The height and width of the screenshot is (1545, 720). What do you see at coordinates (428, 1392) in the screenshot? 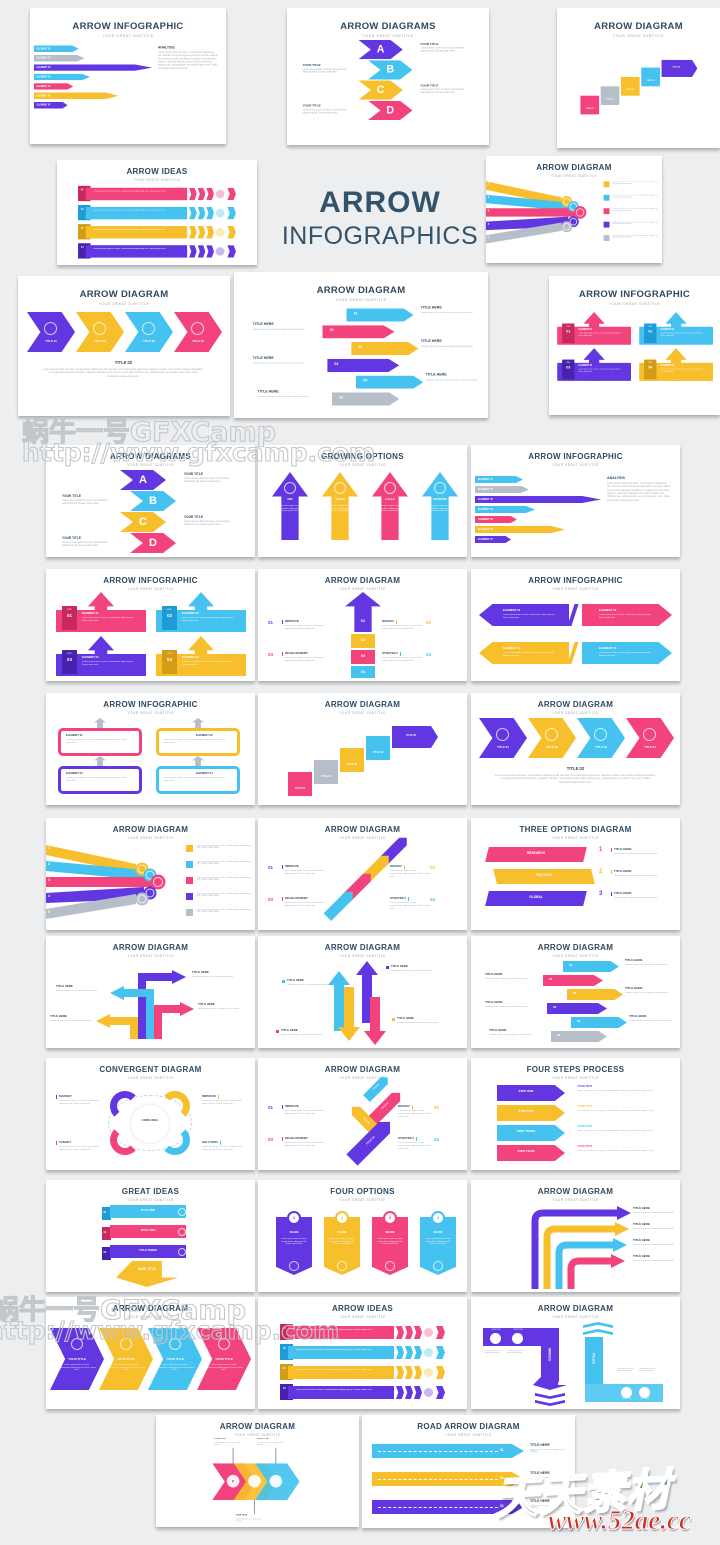
I see `dot-icon` at bounding box center [428, 1392].